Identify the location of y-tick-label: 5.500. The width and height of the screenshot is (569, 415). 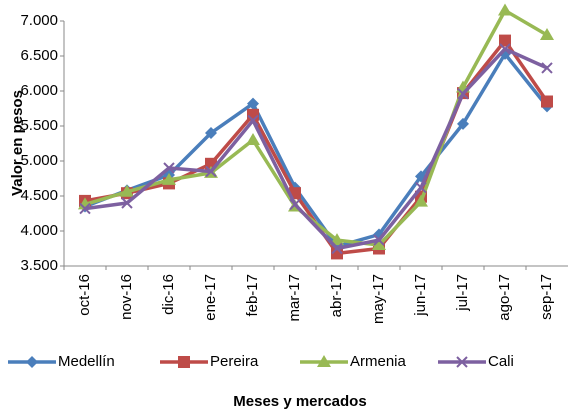
(39, 125).